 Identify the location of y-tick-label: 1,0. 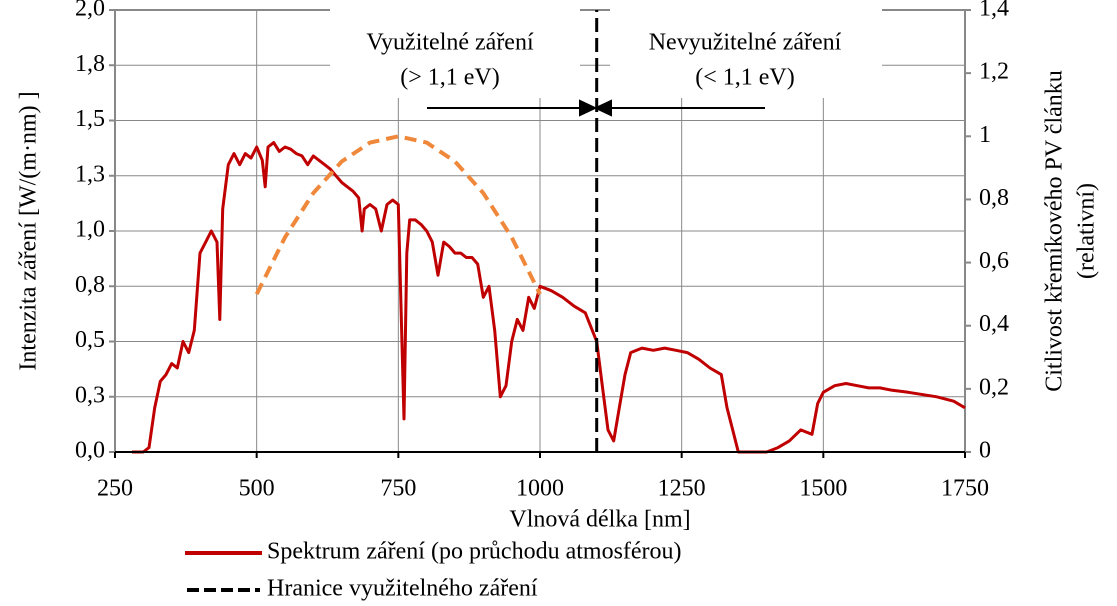
(90, 230).